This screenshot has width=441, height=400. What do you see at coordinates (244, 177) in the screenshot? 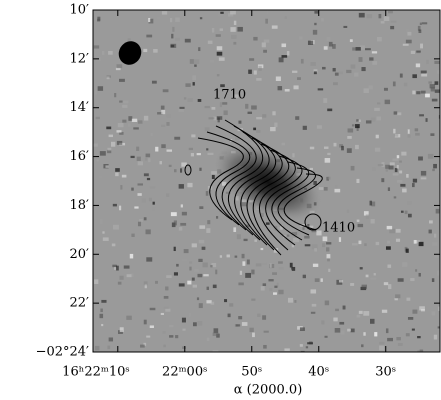
I see `contour-line` at bounding box center [244, 177].